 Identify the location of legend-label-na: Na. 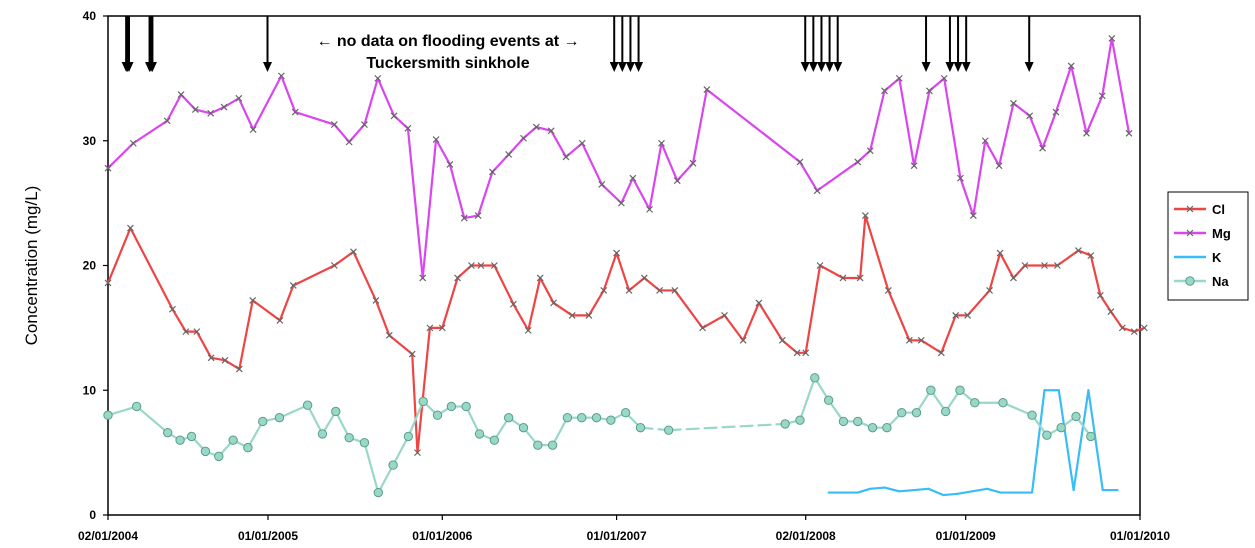
(1220, 281).